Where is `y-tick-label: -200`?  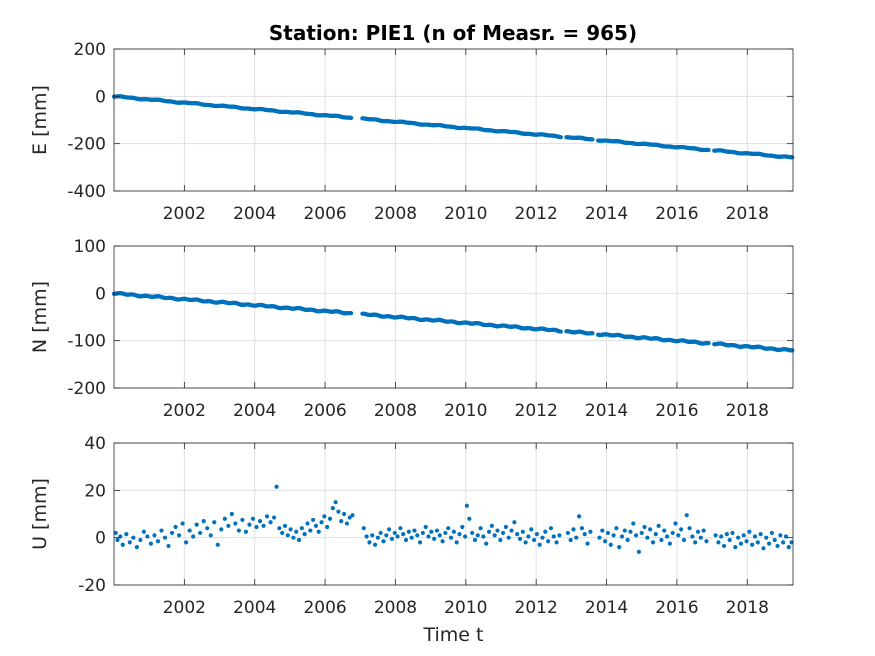 y-tick-label: -200 is located at coordinates (86, 145).